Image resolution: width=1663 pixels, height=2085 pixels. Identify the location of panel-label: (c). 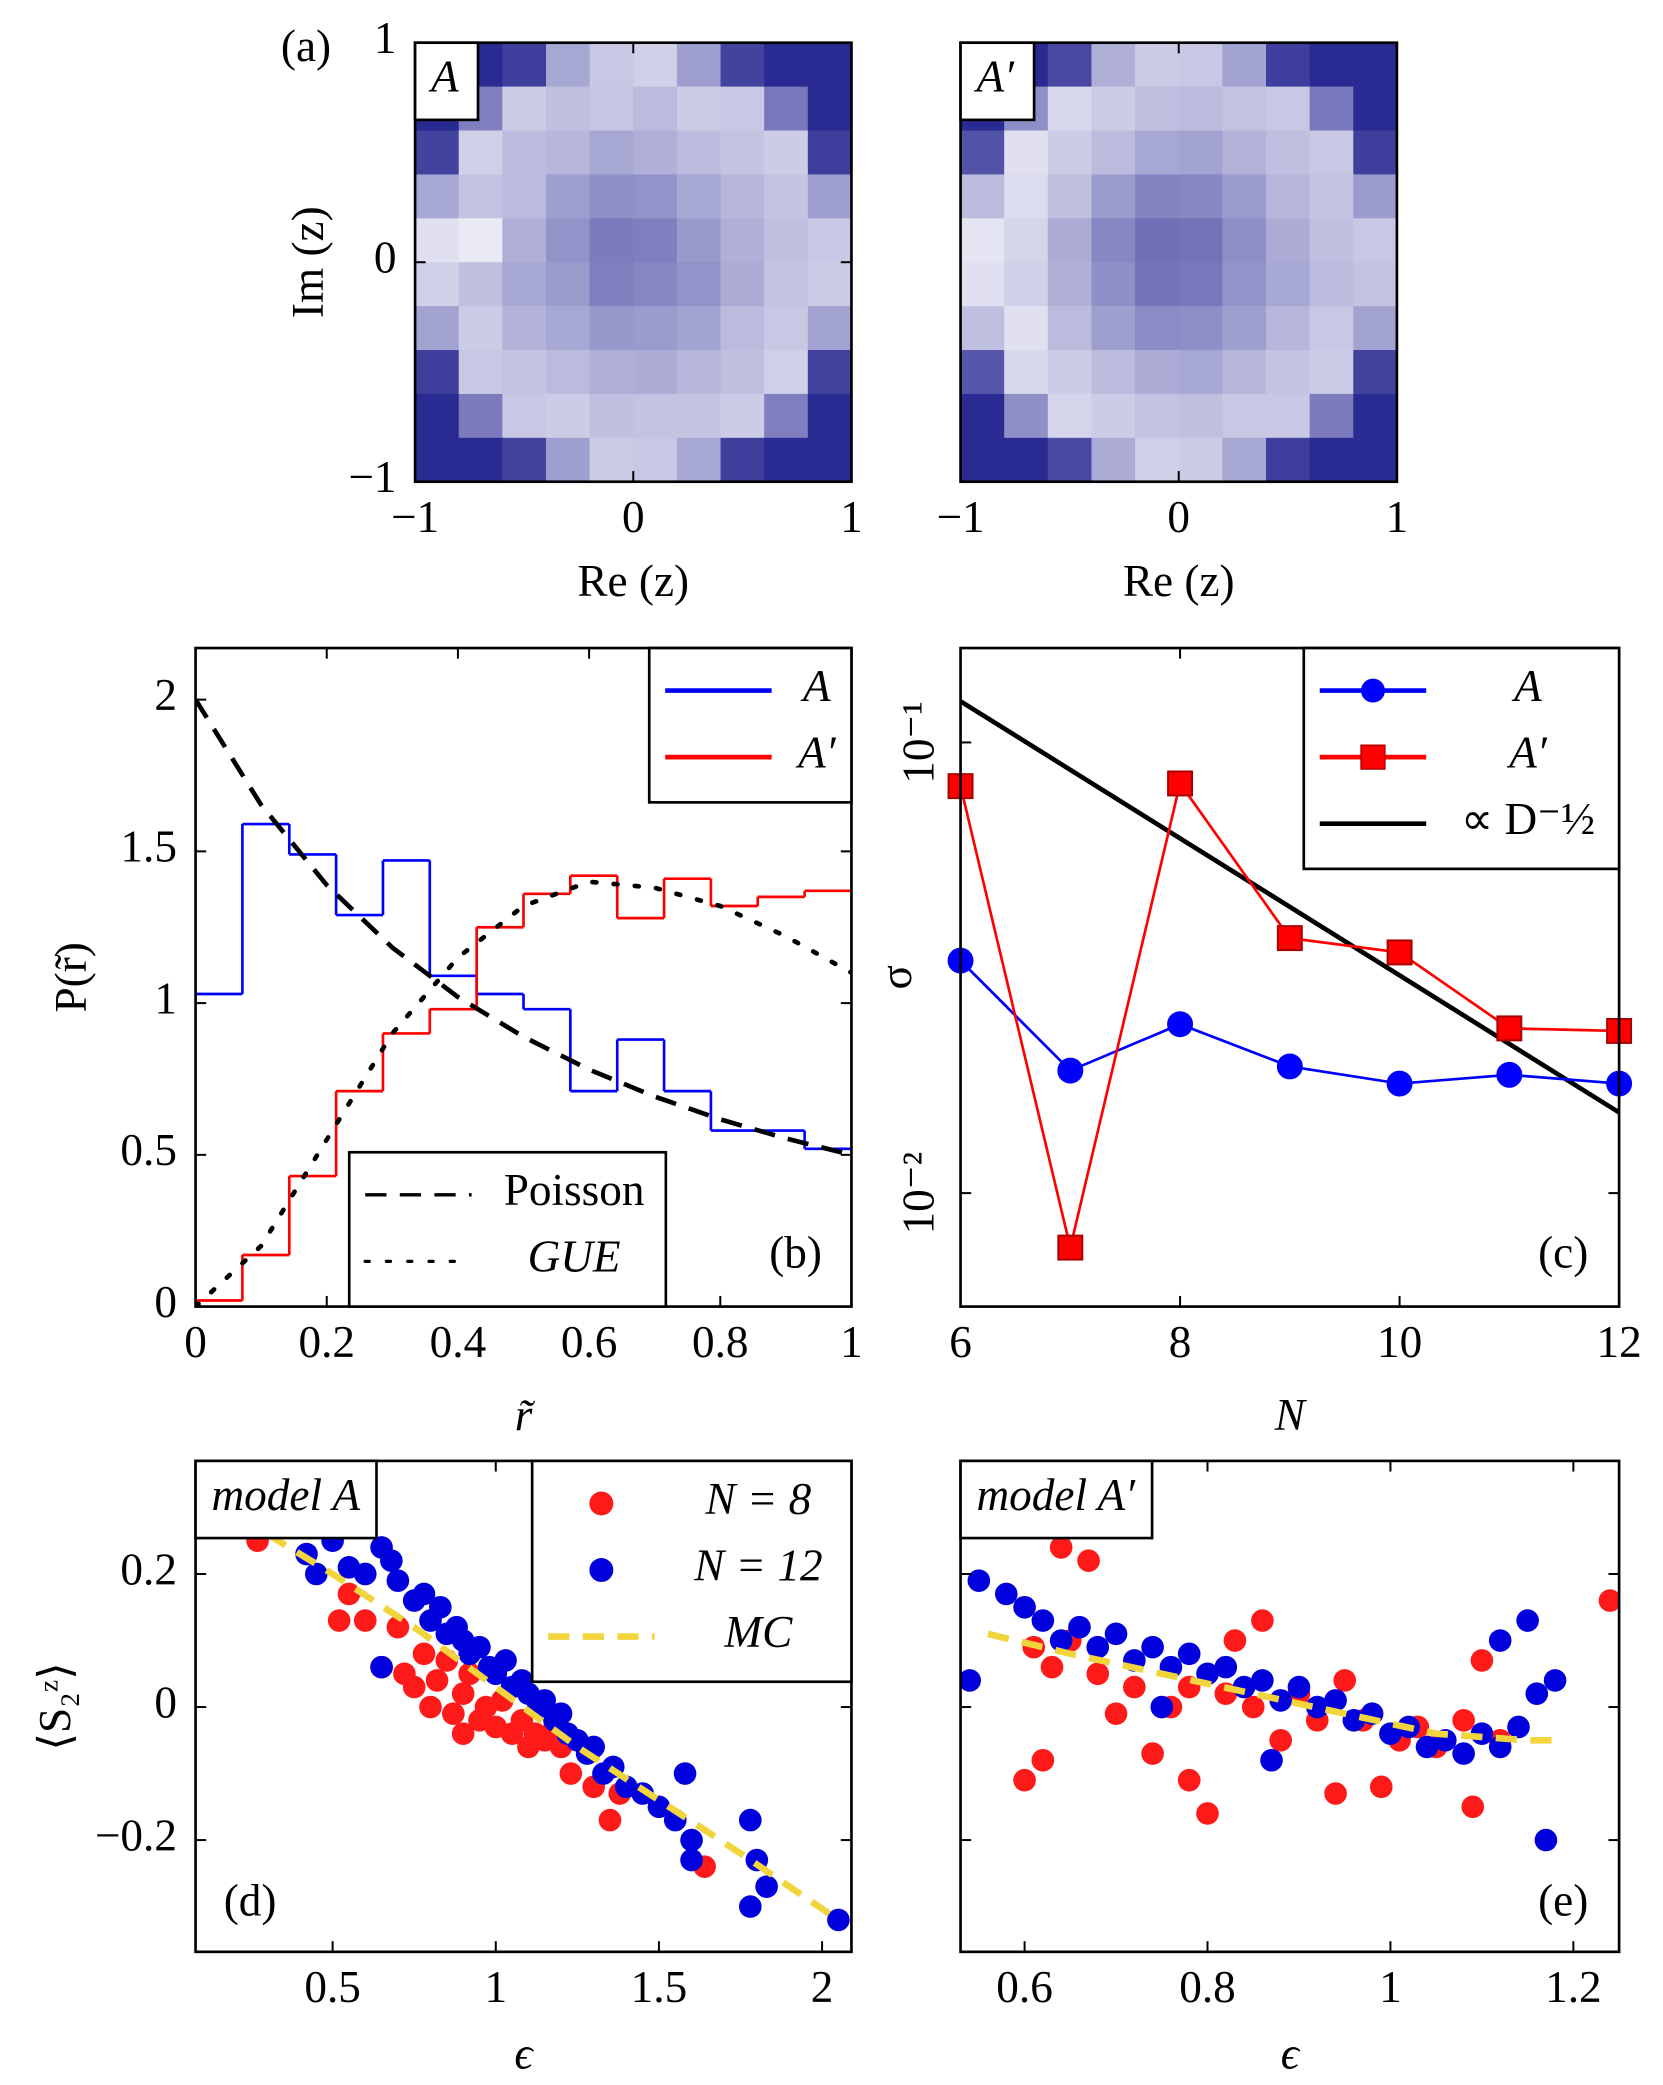
(1563, 1253).